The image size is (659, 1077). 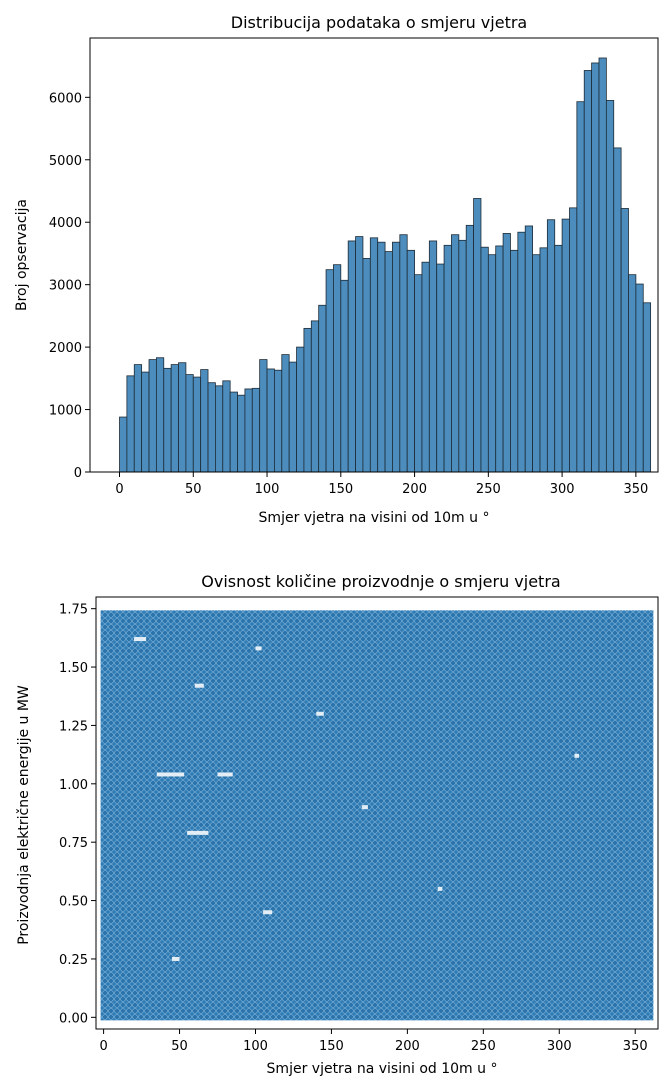 I want to click on histogram-x-tick-label: 350, so click(x=635, y=489).